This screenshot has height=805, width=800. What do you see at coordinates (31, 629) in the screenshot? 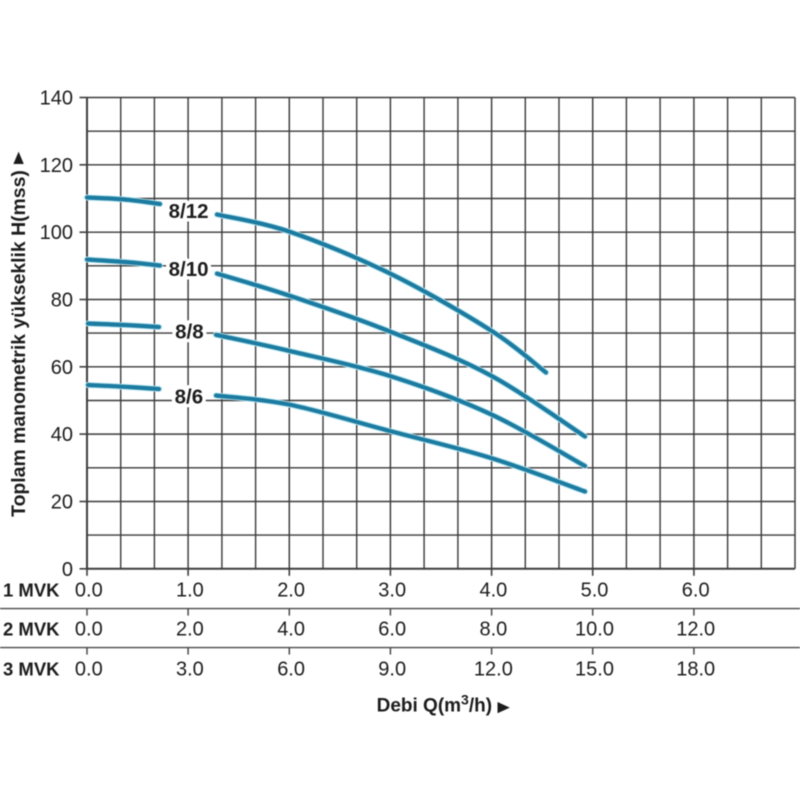
I see `svg-text: 2 MVK` at bounding box center [31, 629].